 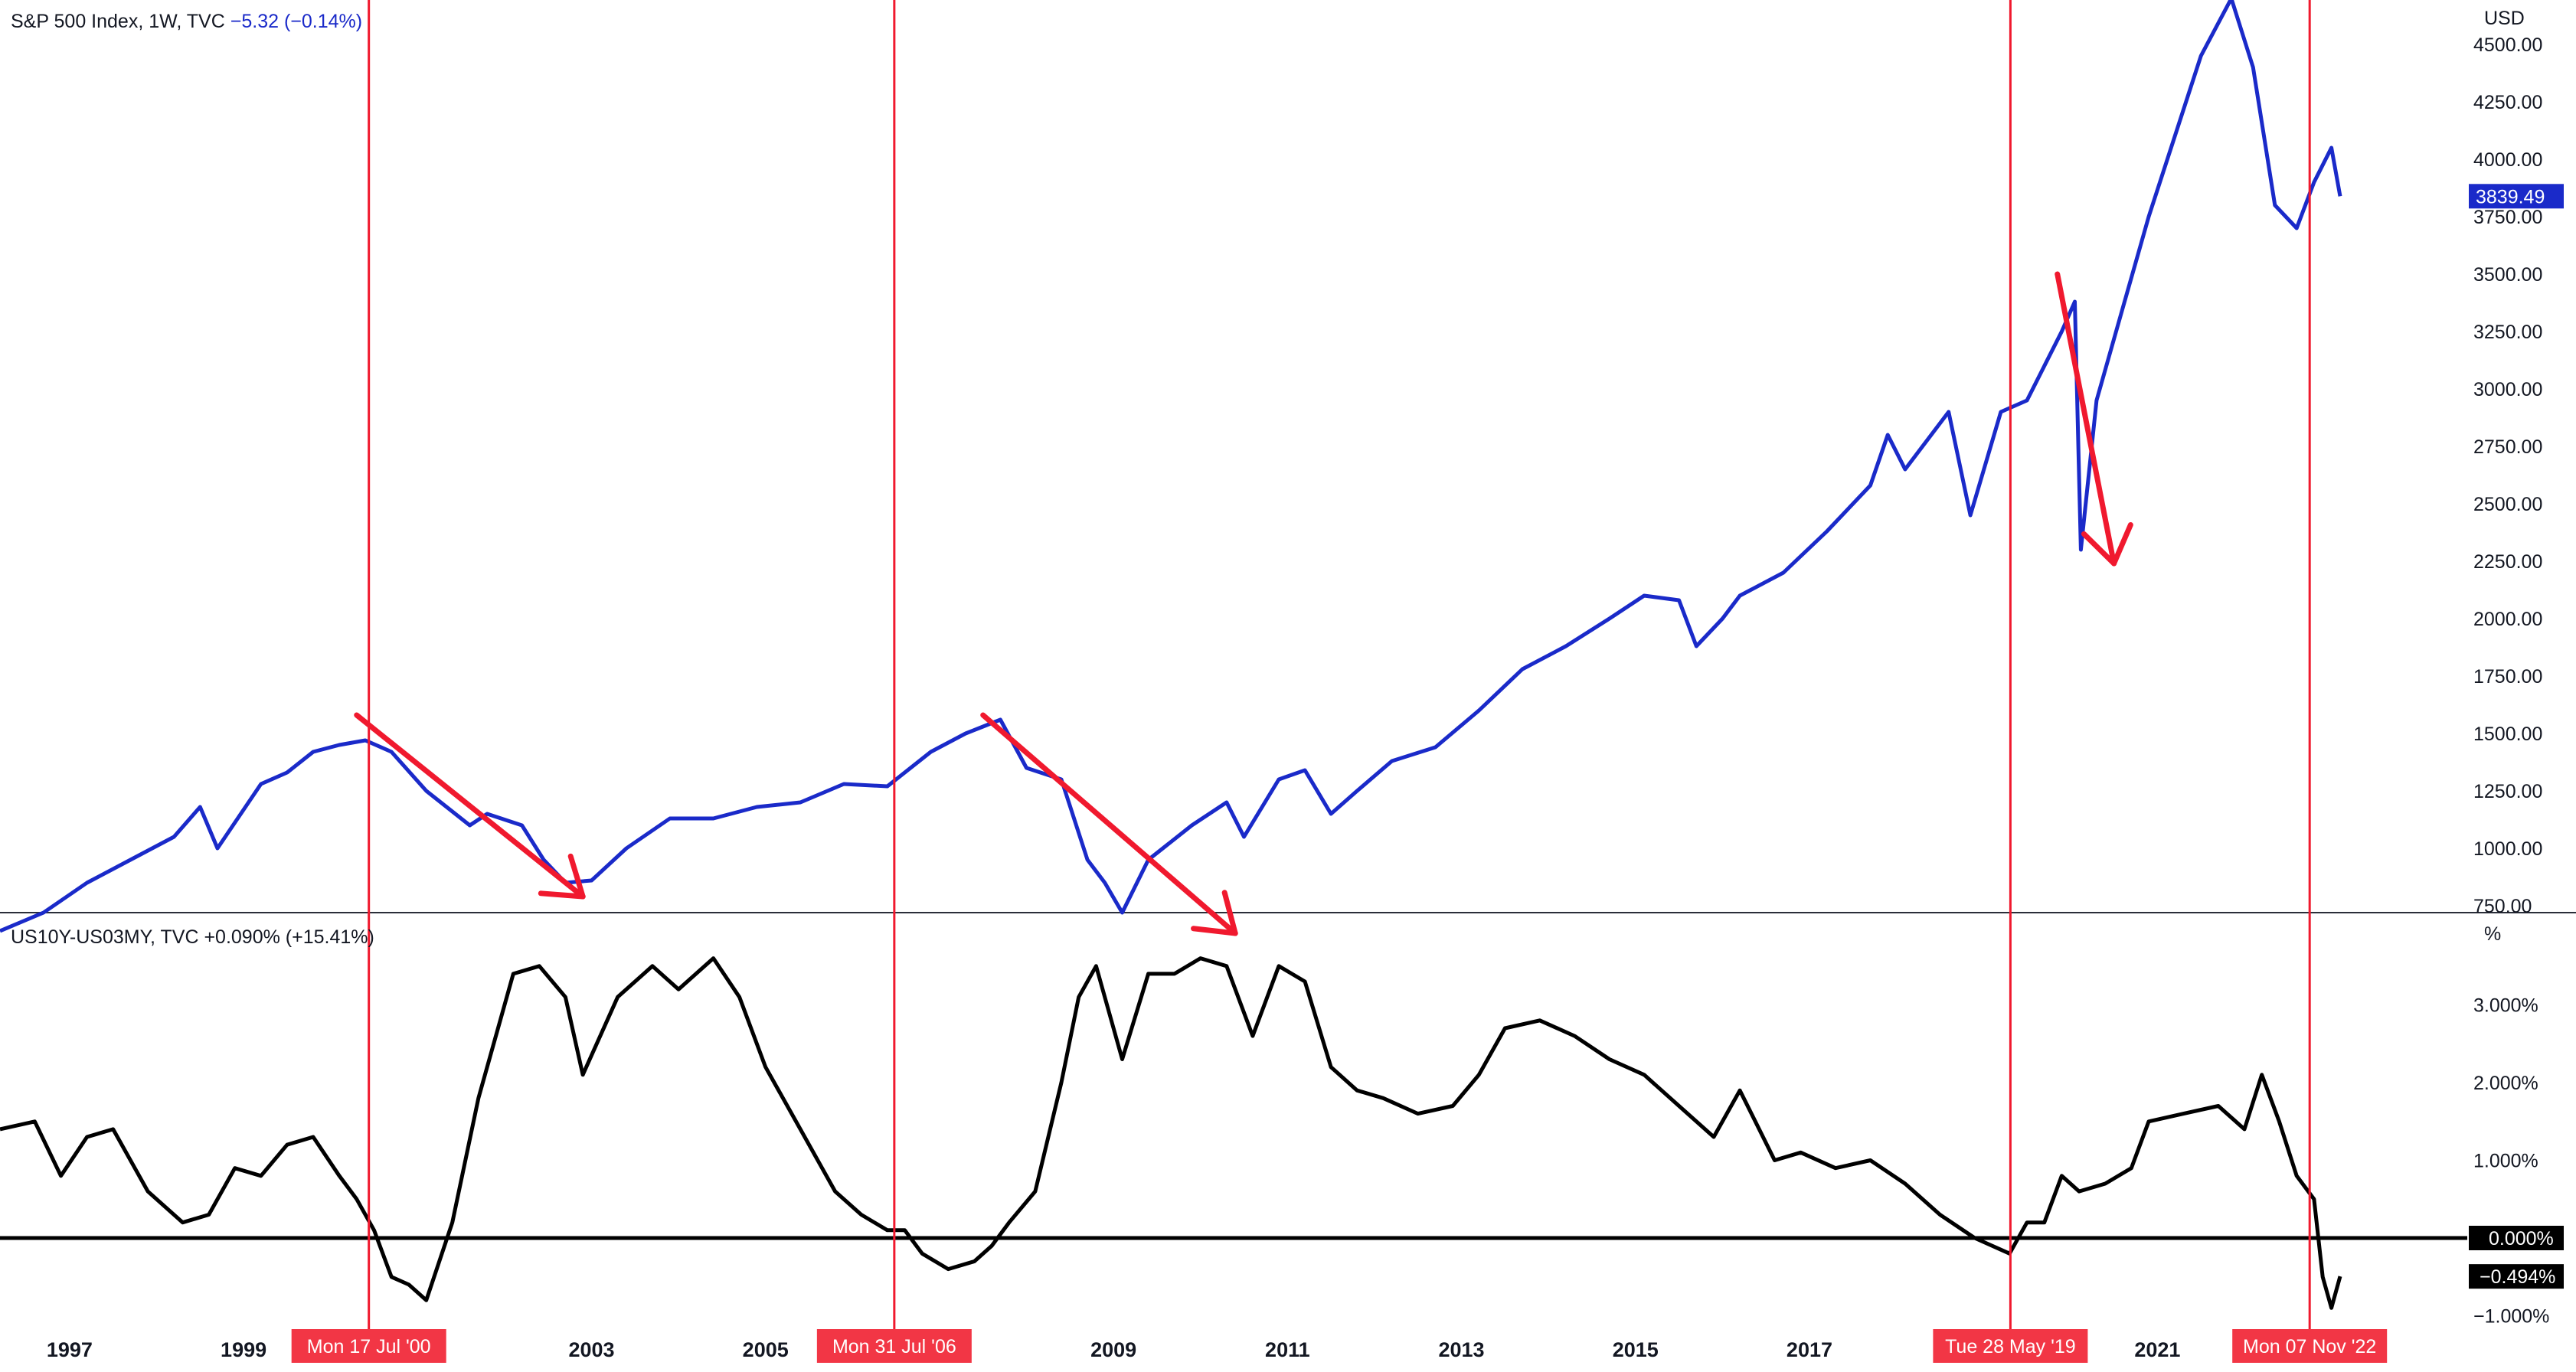 What do you see at coordinates (2521, 1239) in the screenshot?
I see `zero-badge-label: 0.000%` at bounding box center [2521, 1239].